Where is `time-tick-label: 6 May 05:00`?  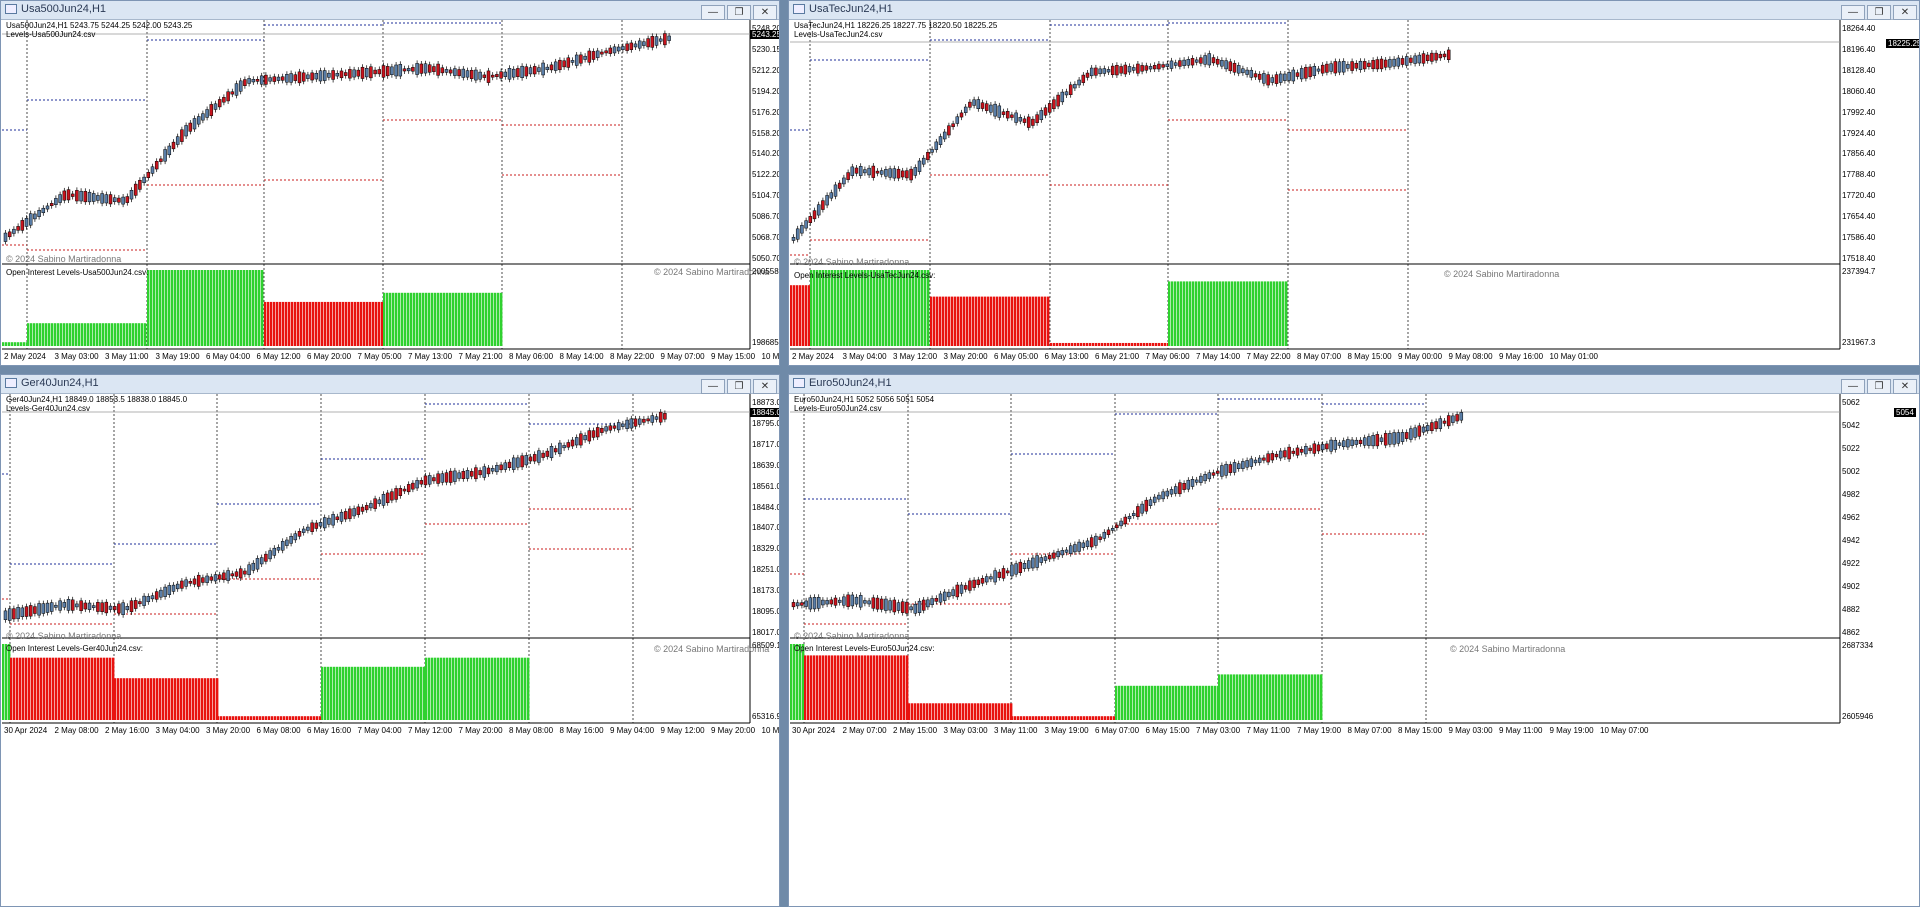
time-tick-label: 6 May 05:00 is located at coordinates (1016, 356).